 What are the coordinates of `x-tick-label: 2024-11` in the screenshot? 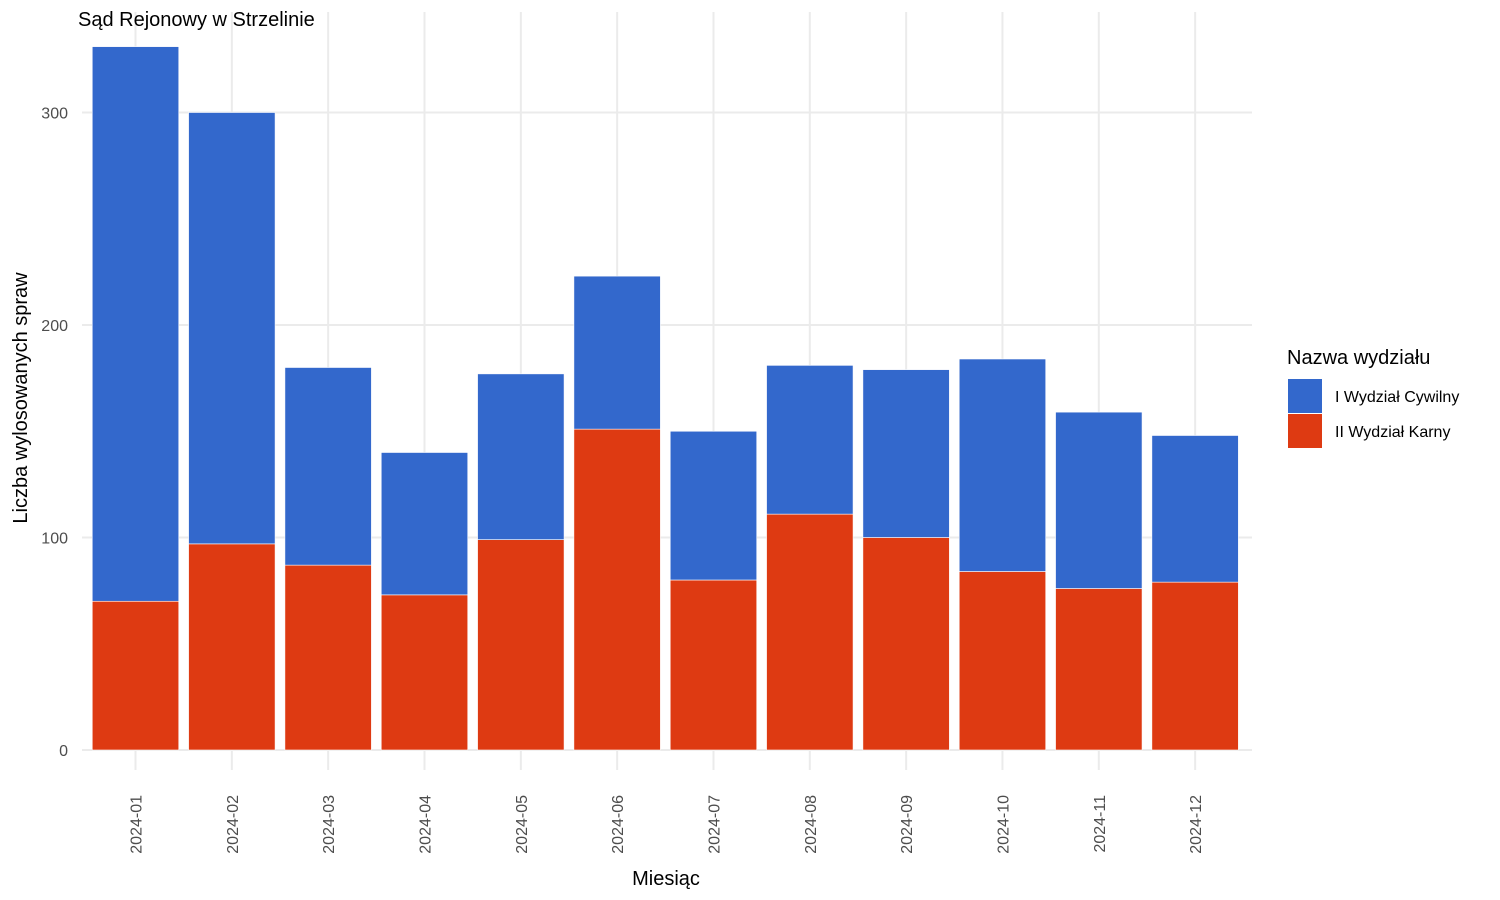 It's located at (1100, 824).